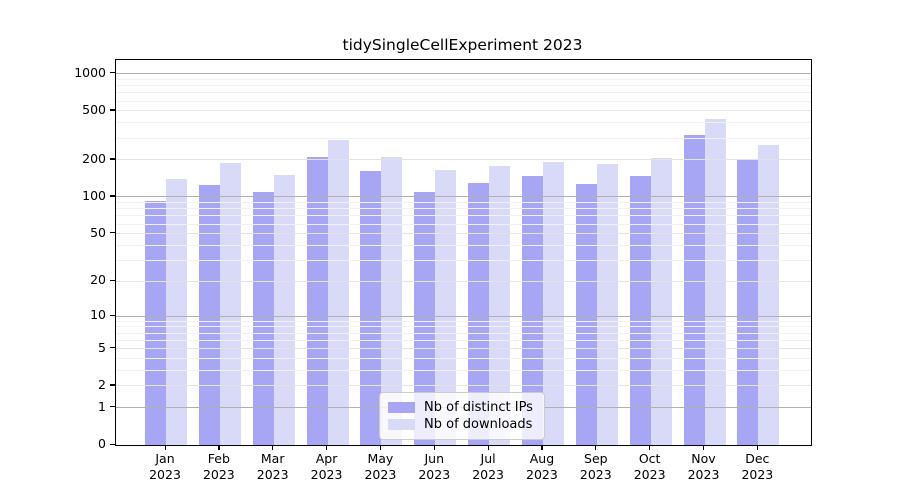  What do you see at coordinates (488, 447) in the screenshot?
I see `x-tick-mark-jul` at bounding box center [488, 447].